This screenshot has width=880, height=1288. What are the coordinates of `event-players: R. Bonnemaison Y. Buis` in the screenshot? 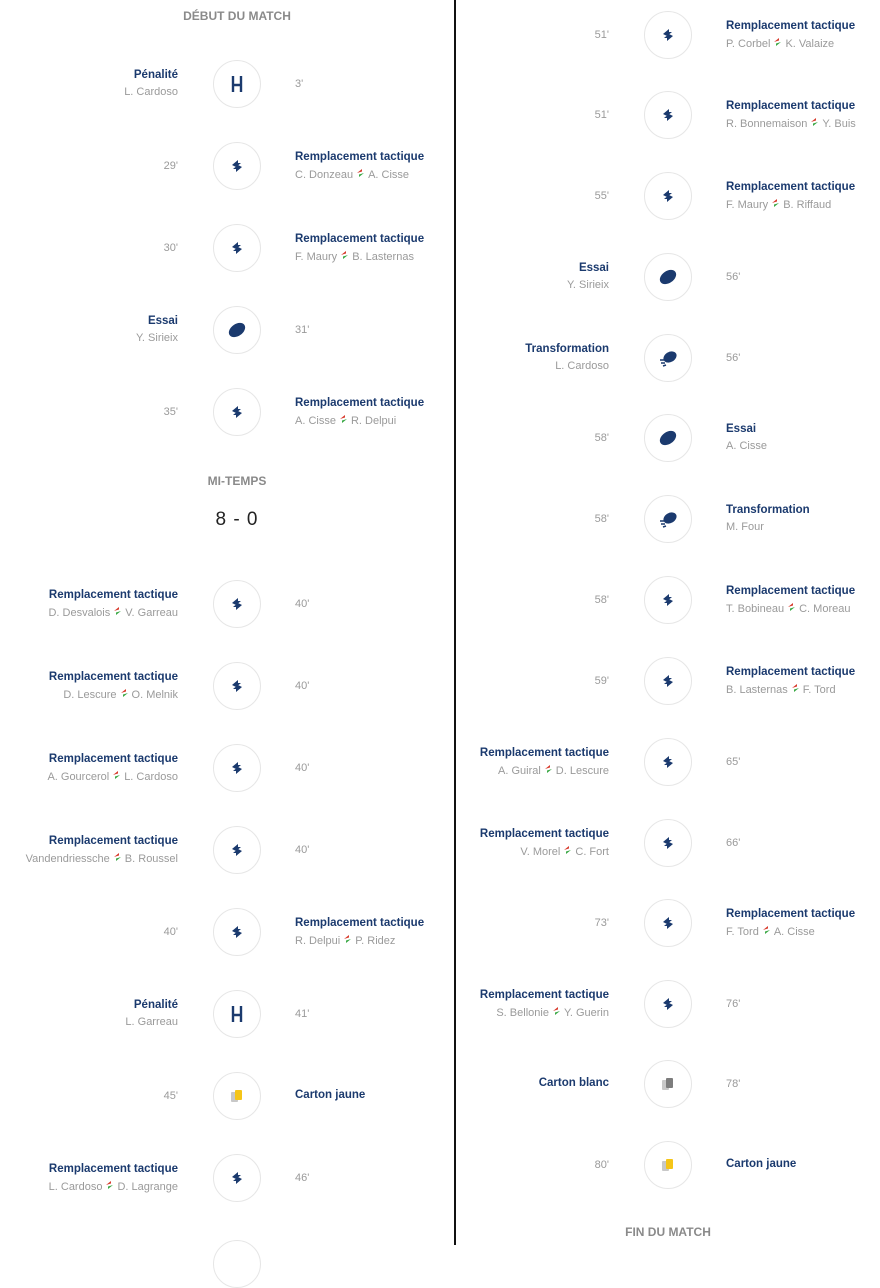 It's located at (791, 123).